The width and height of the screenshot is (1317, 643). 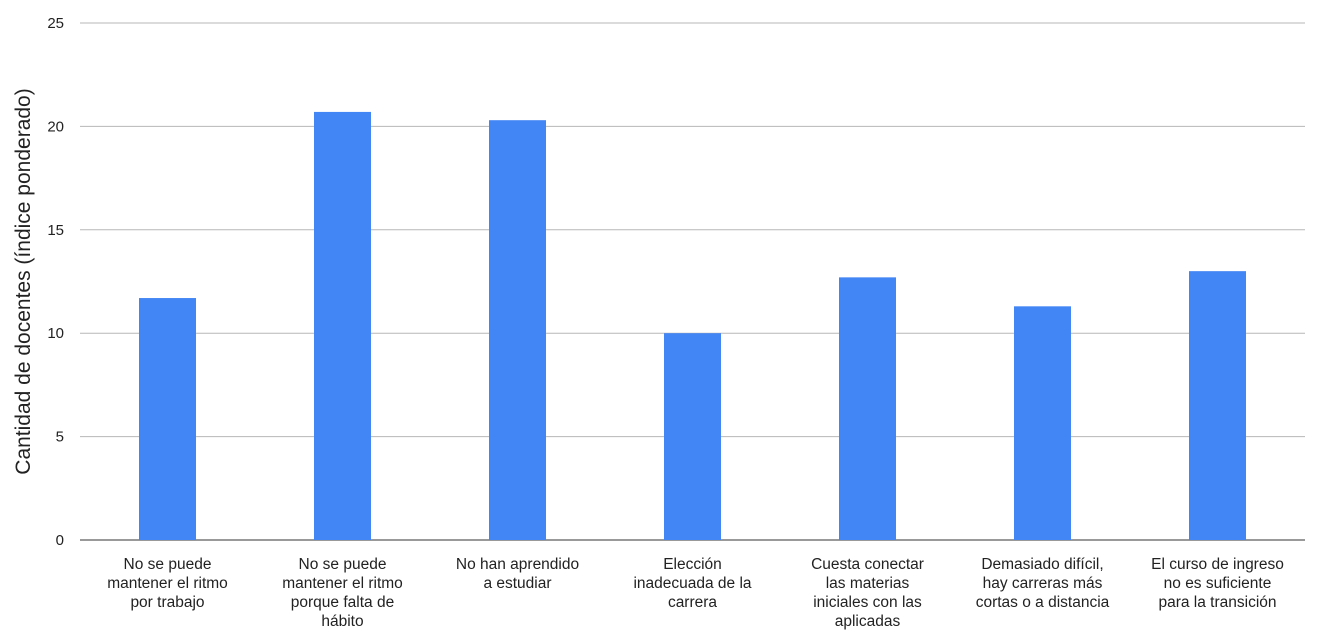 What do you see at coordinates (23, 281) in the screenshot?
I see `y-axis-title: Cantidad de docentes (índice ponderado)` at bounding box center [23, 281].